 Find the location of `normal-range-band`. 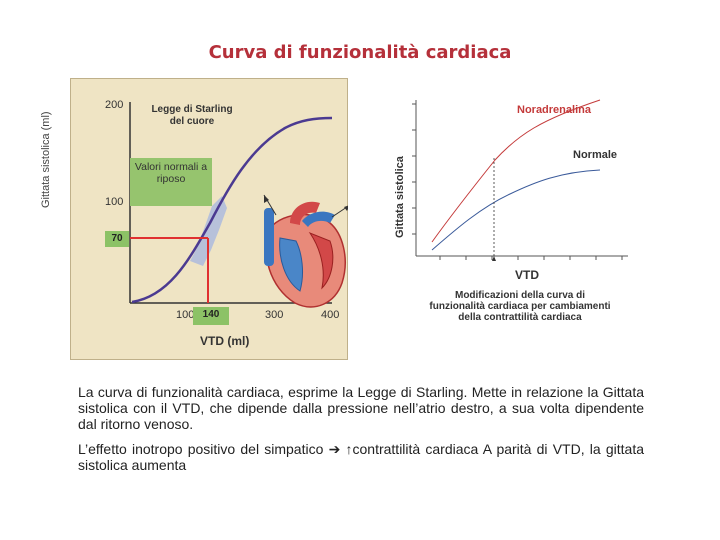

normal-range-band is located at coordinates (208, 231).